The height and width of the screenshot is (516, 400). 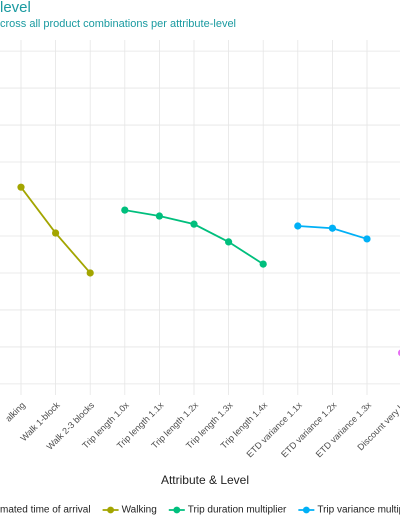 I want to click on legend-label: Trip duration multiplier, so click(x=237, y=510).